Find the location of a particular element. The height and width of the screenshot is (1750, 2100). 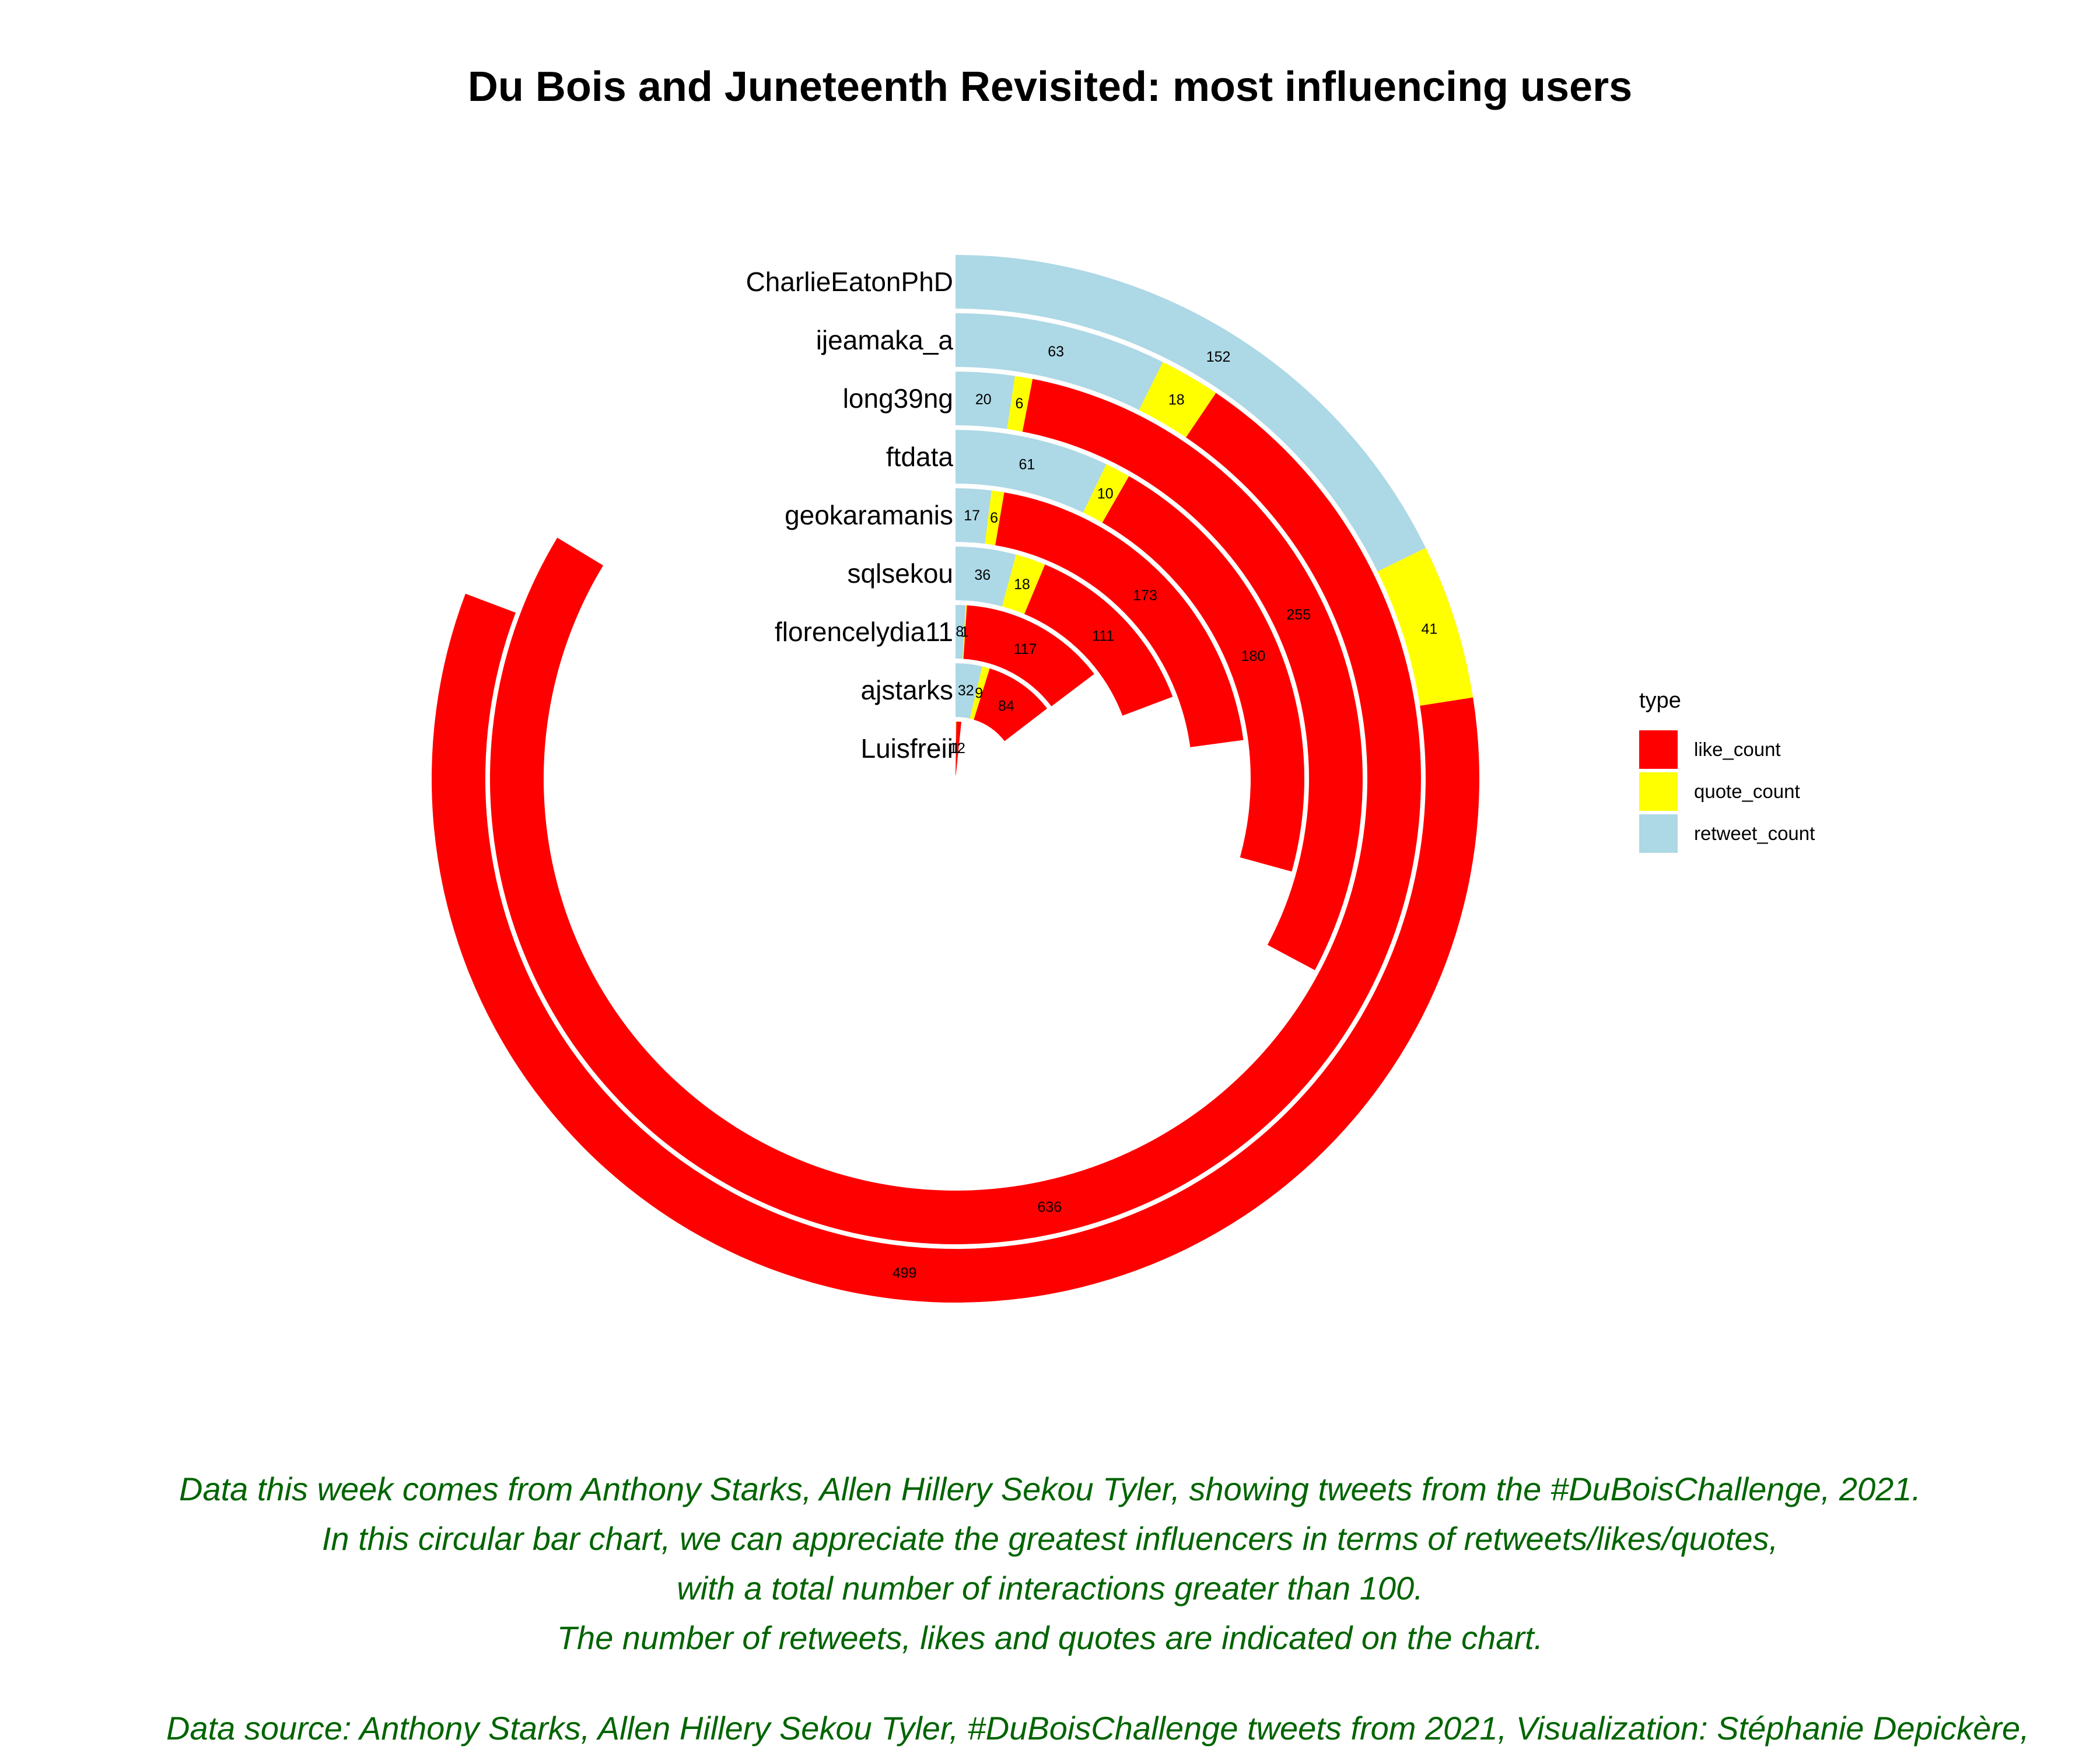

bar-charlieeatonphd-retweet-count is located at coordinates (1191, 413).